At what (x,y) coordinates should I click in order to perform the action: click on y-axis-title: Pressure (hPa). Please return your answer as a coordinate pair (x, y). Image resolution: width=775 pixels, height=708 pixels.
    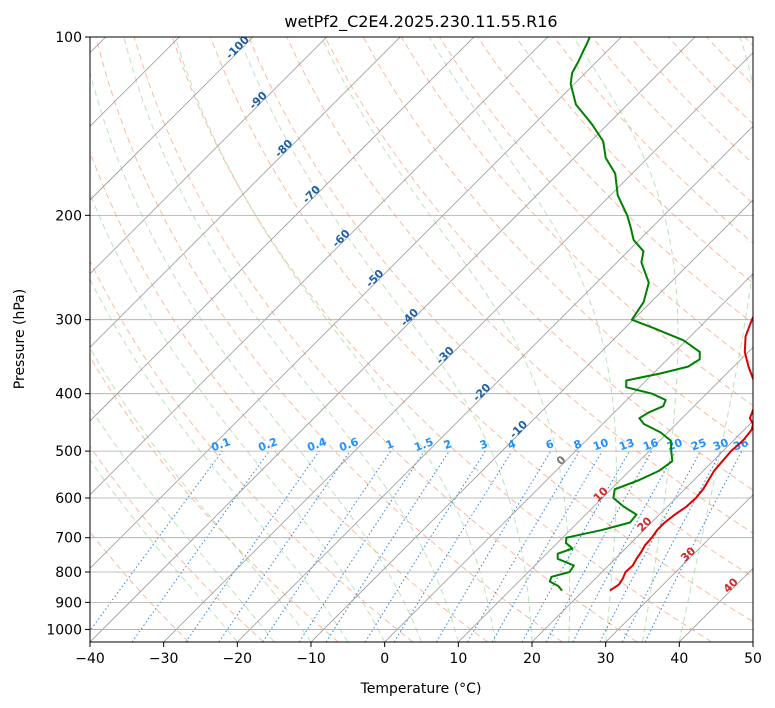
    Looking at the image, I should click on (20, 339).